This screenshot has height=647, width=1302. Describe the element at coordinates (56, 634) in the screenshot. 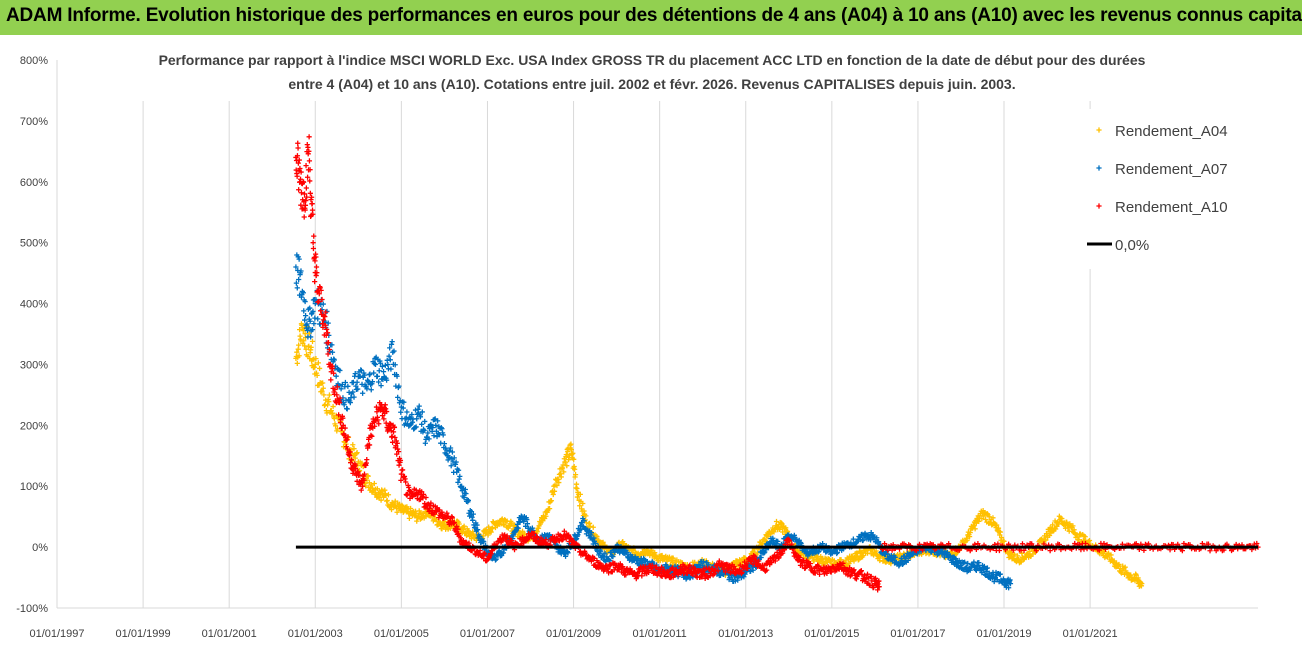

I see `x-tick-label: 01/01/1997` at that location.